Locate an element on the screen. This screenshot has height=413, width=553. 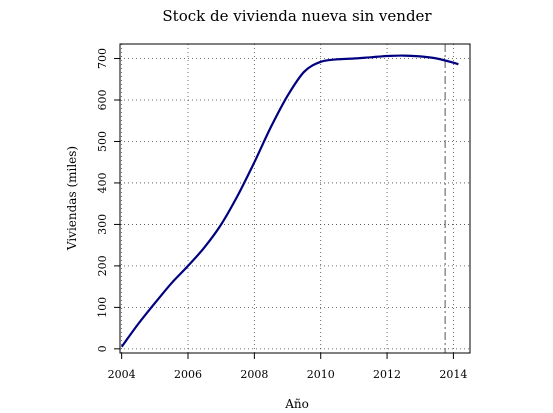
y-axis-label: Viviendas (miles) is located at coordinates (72, 198).